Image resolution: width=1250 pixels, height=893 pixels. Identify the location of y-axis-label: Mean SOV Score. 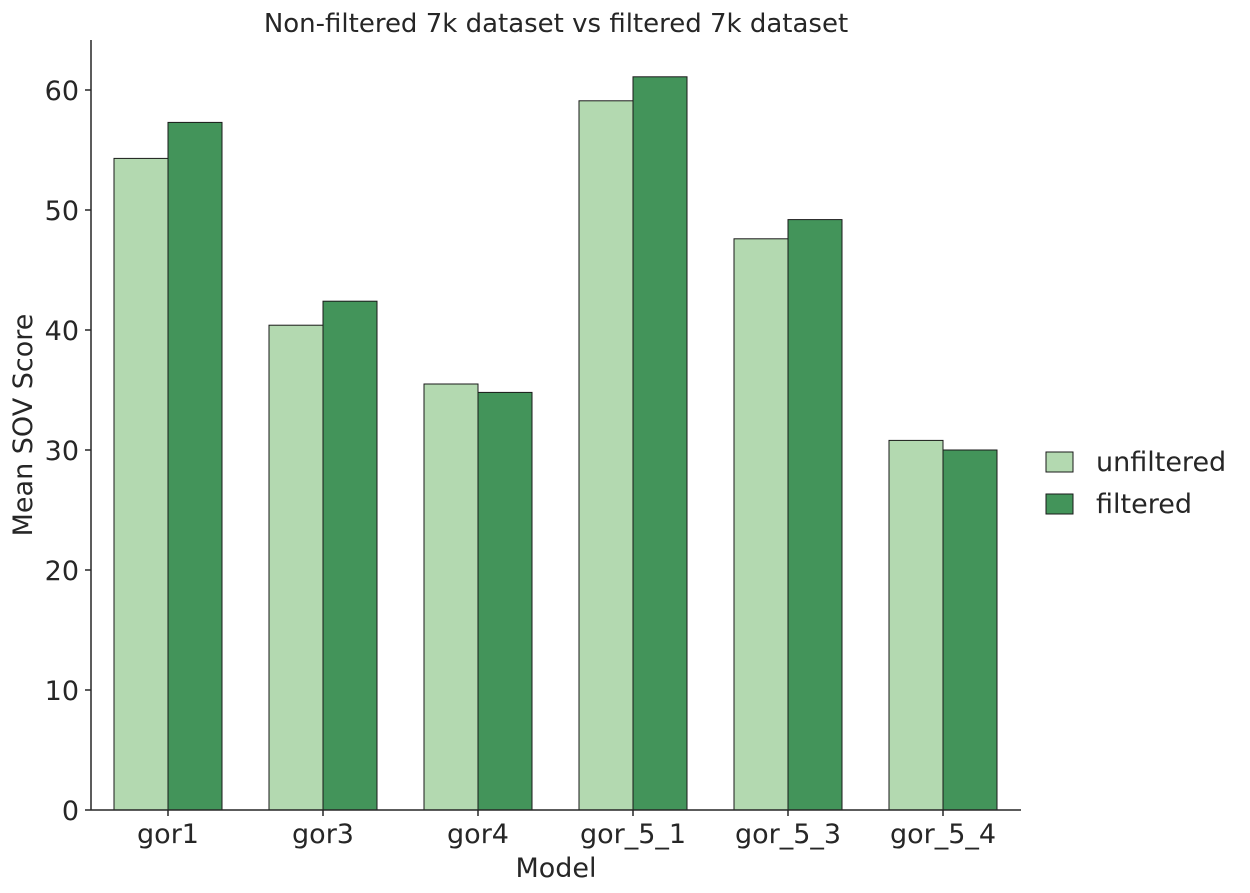
(23, 425).